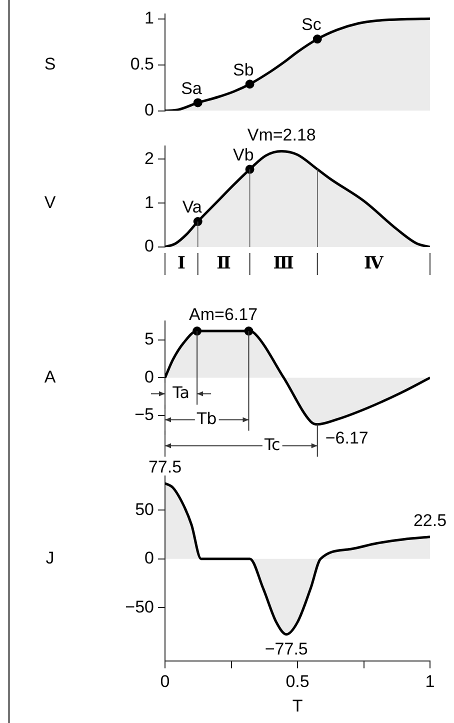 The image size is (454, 723). Describe the element at coordinates (142, 64) in the screenshot. I see `y-tick-label: 0.5` at that location.